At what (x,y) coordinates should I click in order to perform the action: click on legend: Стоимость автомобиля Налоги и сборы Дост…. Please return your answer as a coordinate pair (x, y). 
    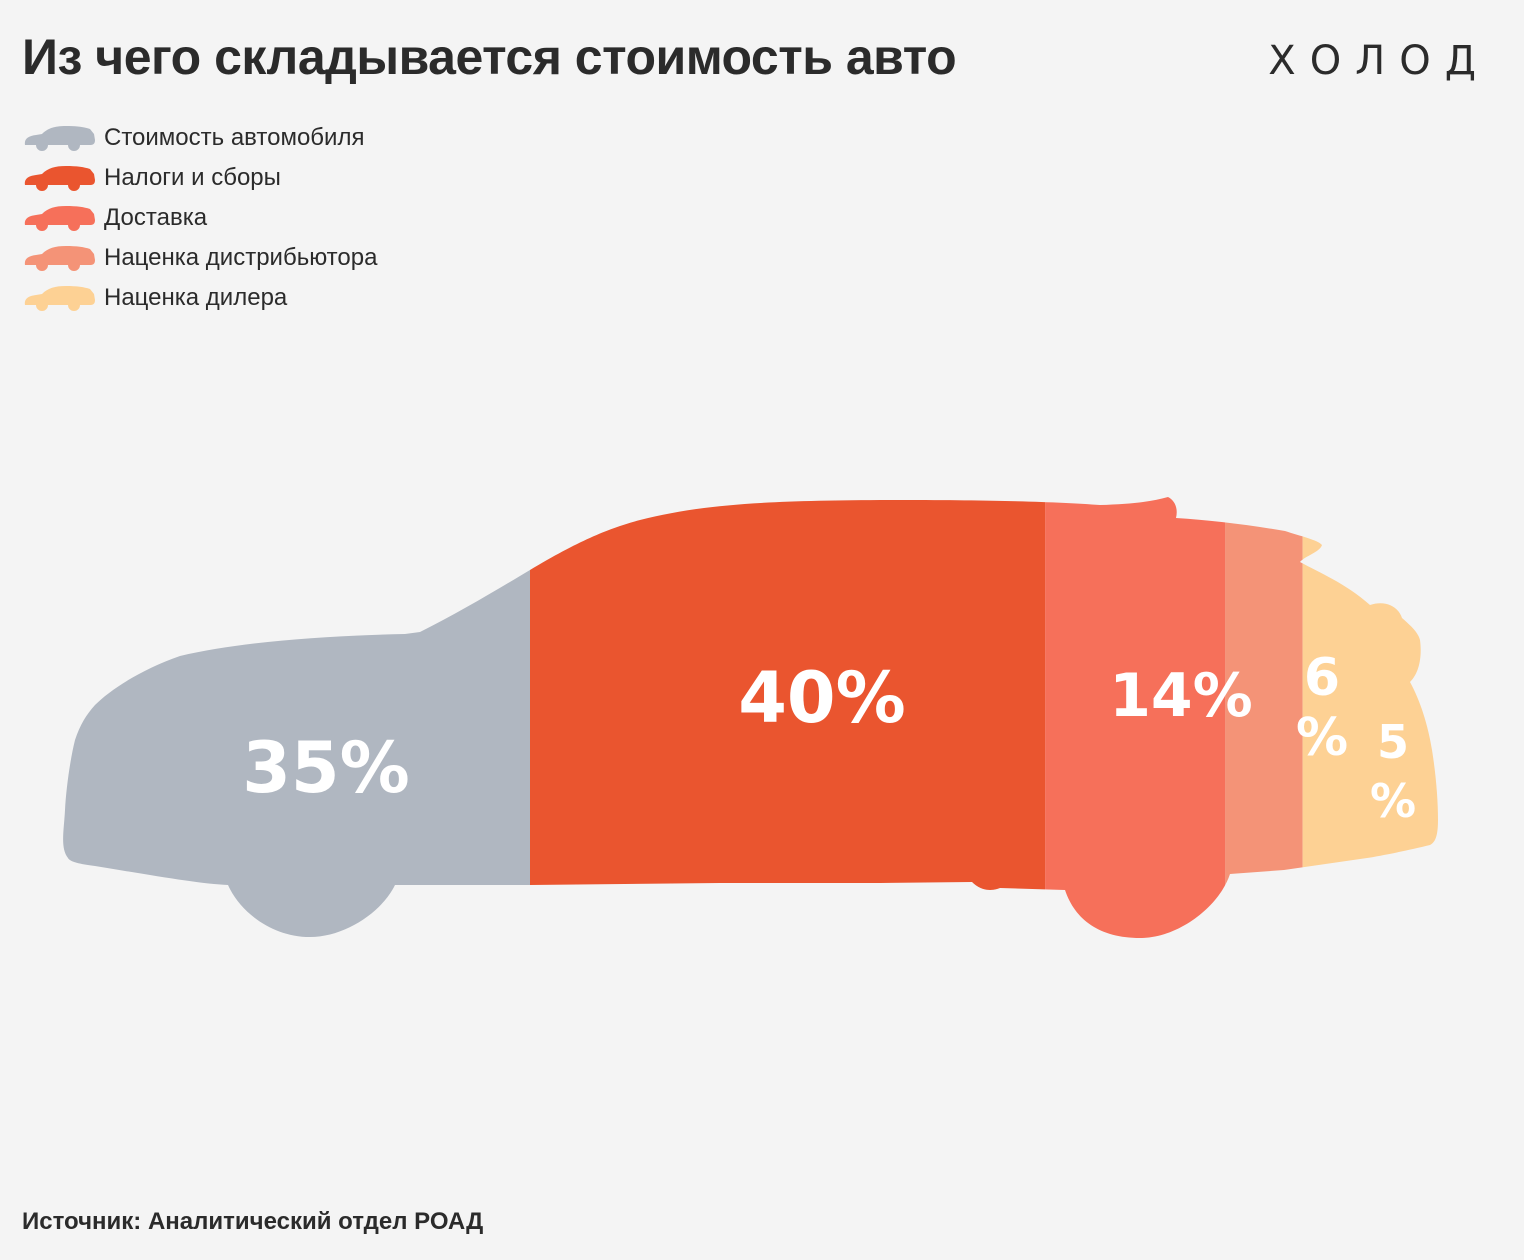
    Looking at the image, I should click on (199, 218).